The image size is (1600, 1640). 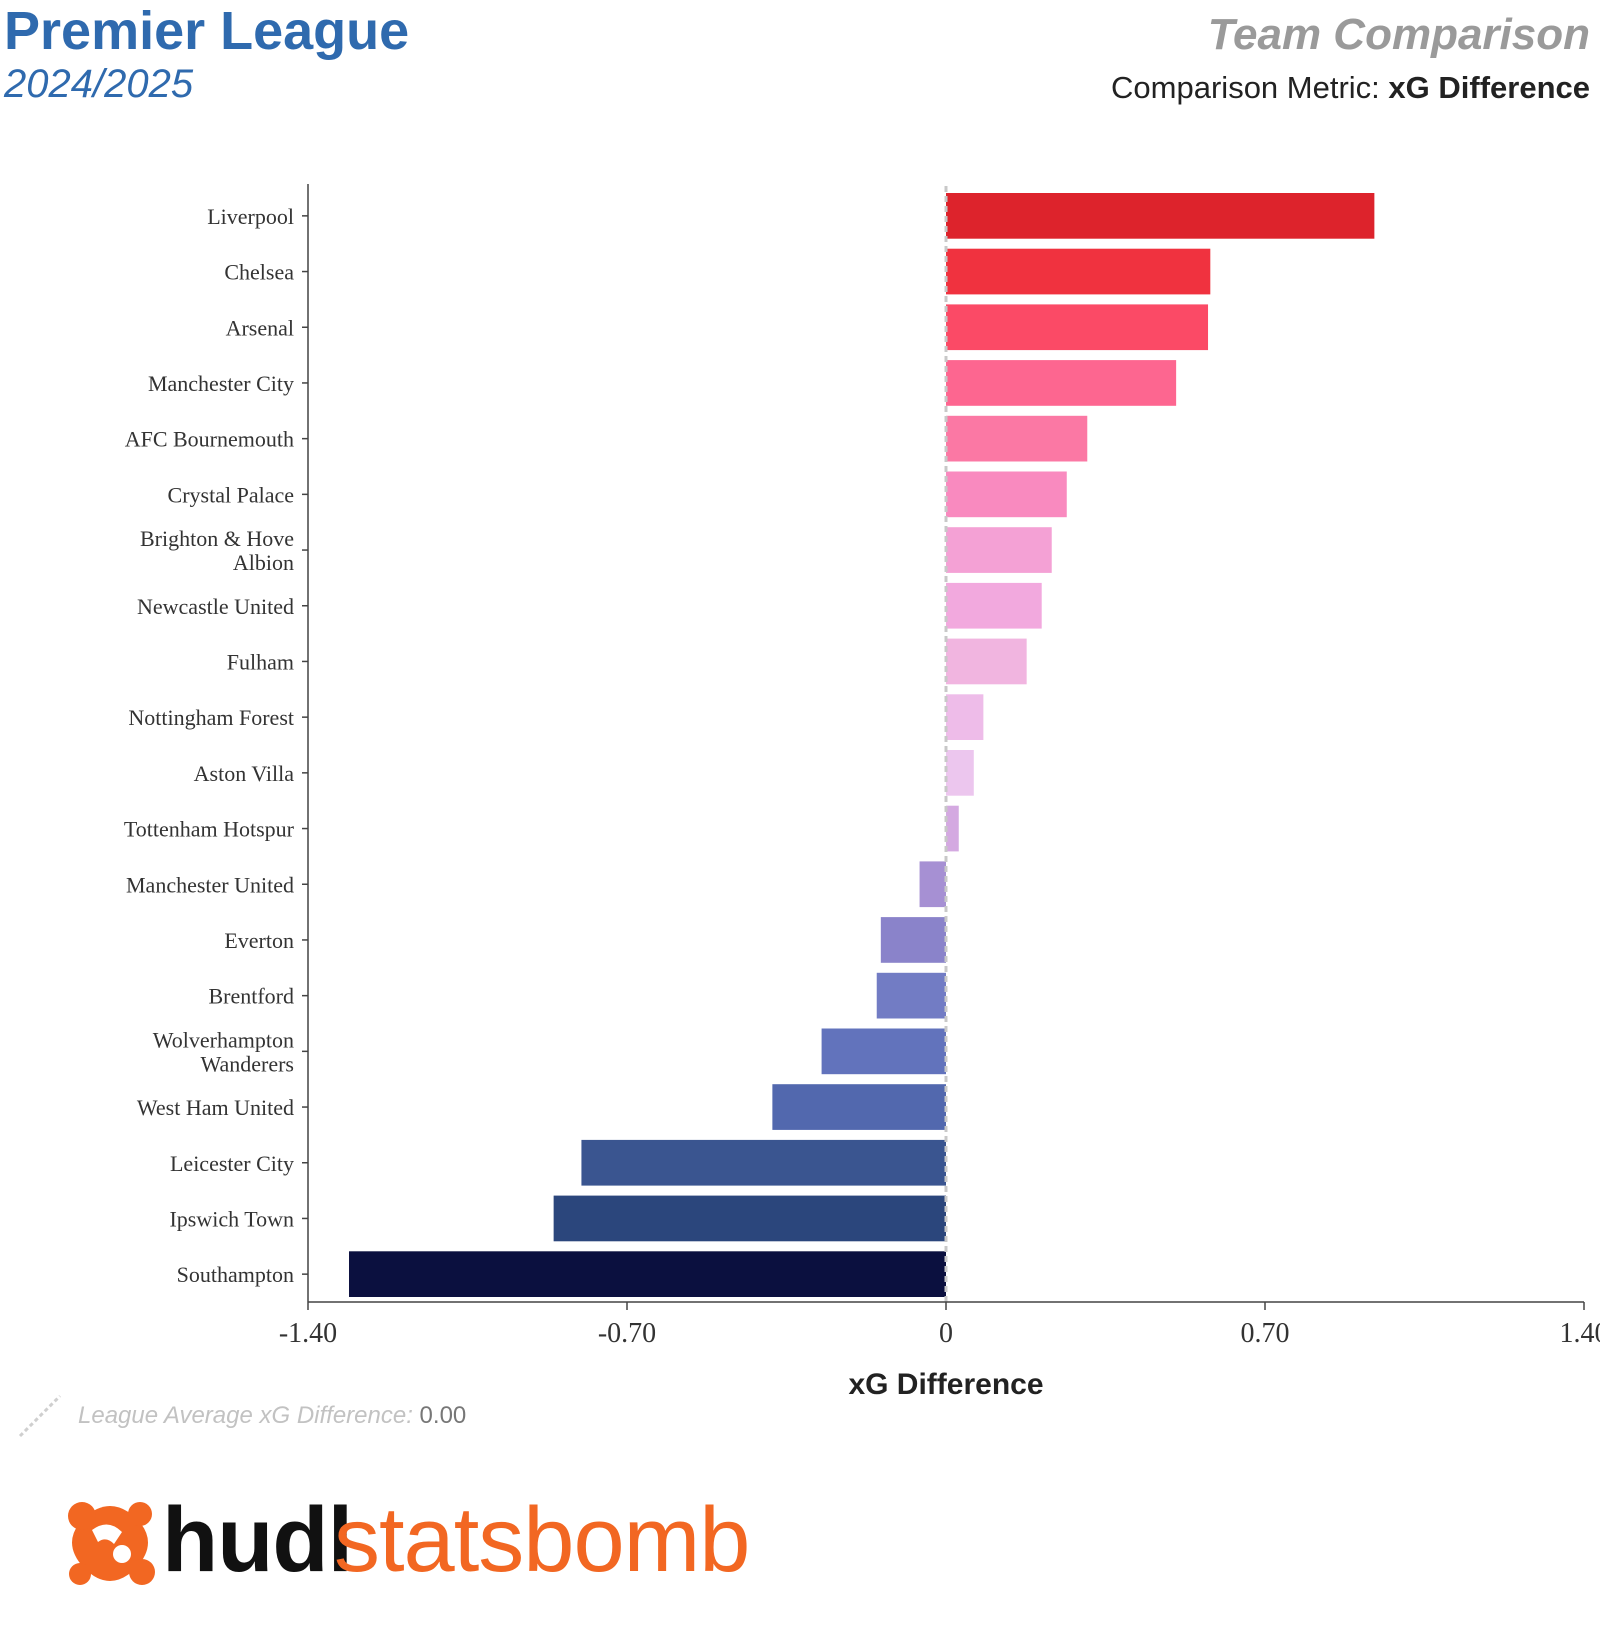 What do you see at coordinates (260, 327) in the screenshot?
I see `team-label: Arsenal` at bounding box center [260, 327].